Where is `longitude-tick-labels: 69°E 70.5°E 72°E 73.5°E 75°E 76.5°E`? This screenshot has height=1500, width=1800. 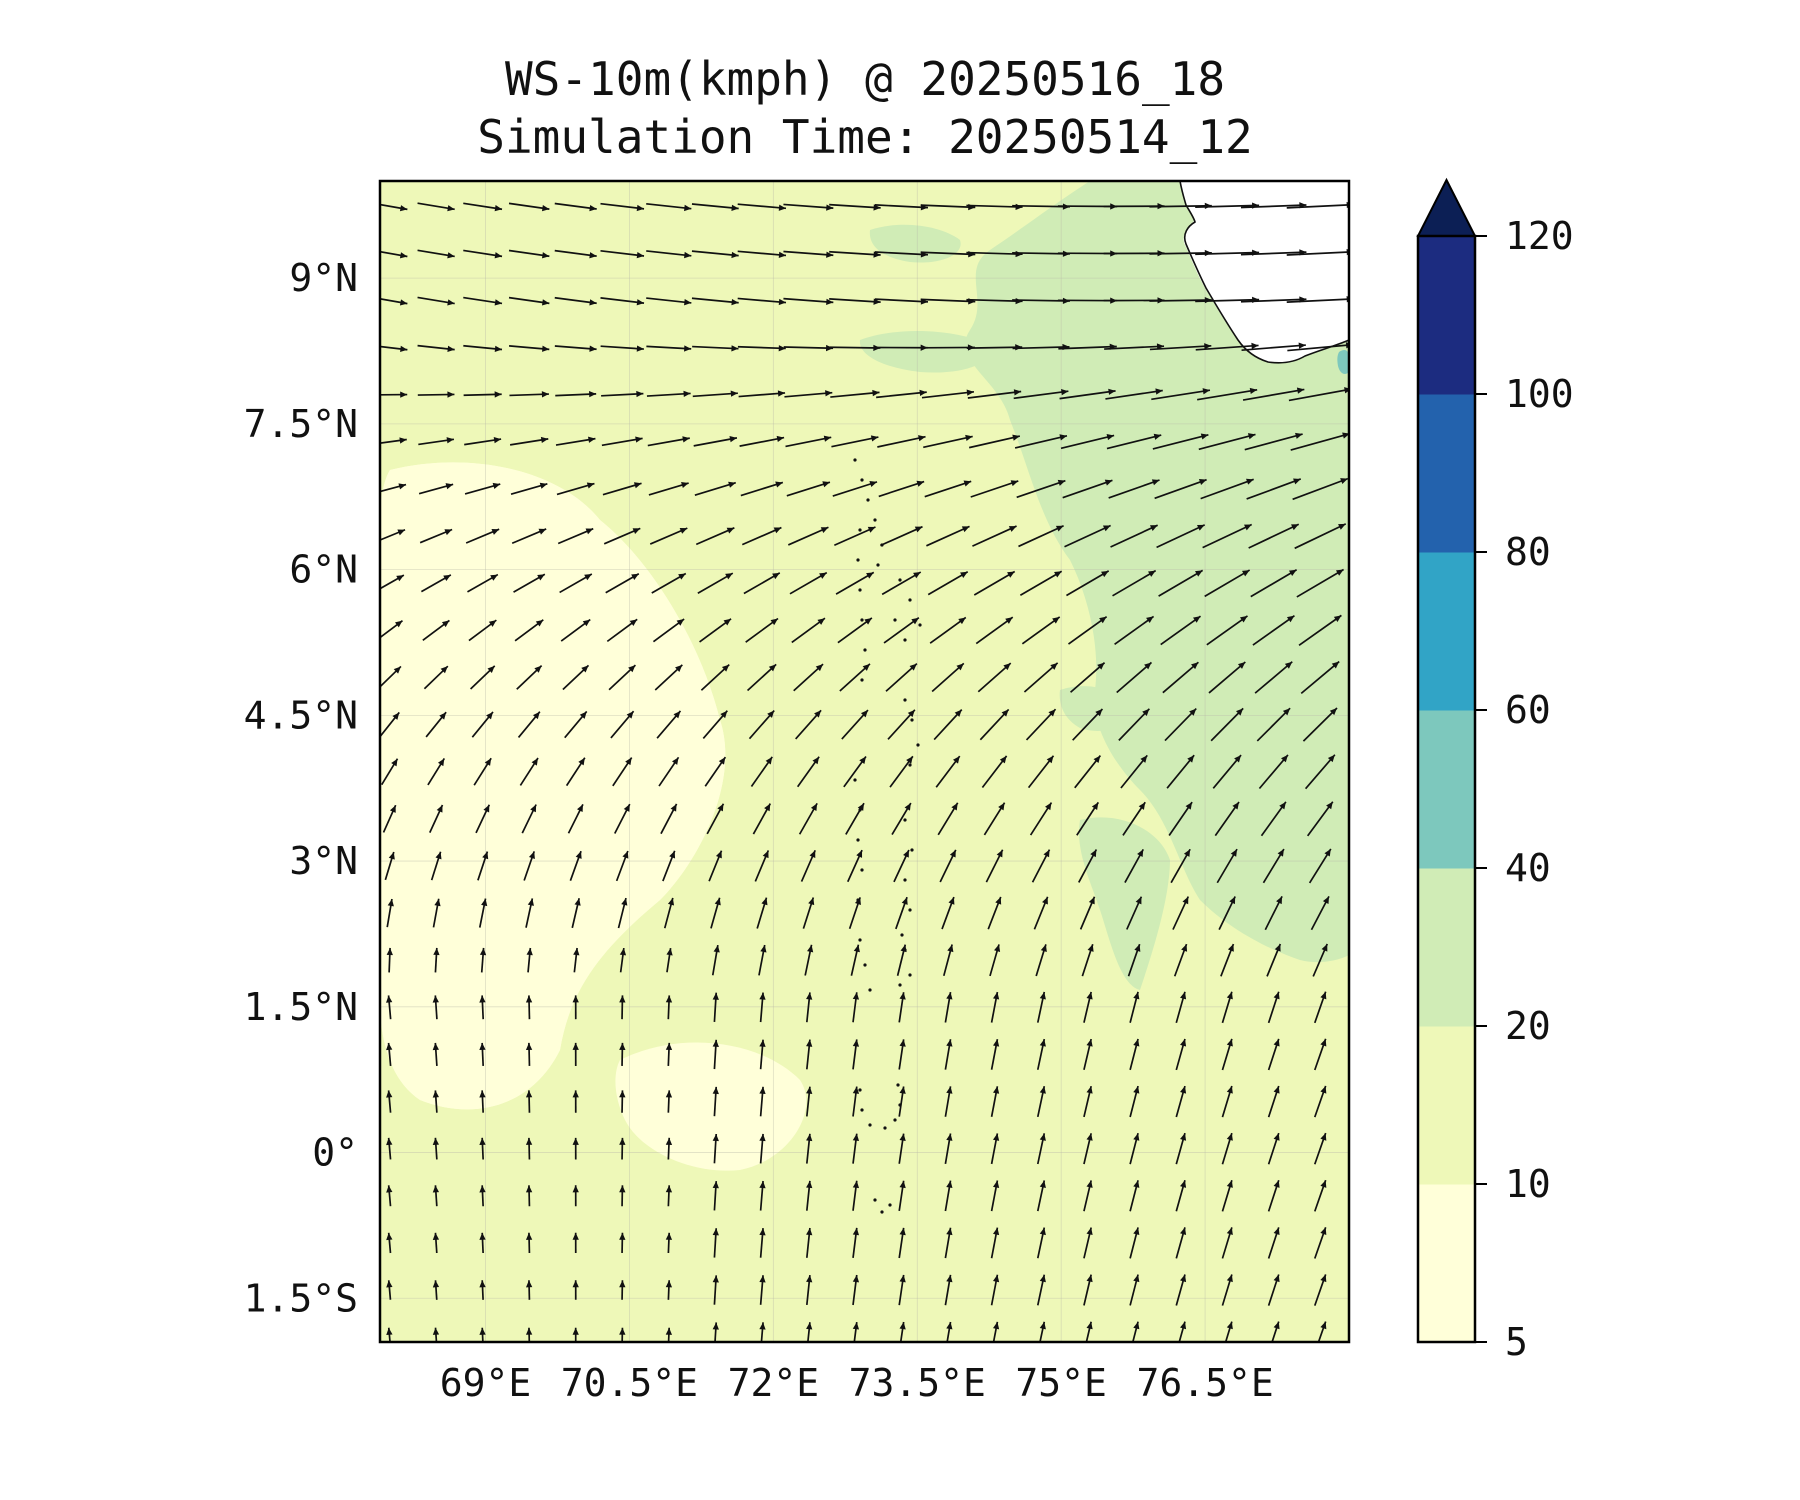
longitude-tick-labels: 69°E 70.5°E 72°E 73.5°E 75°E 76.5°E is located at coordinates (857, 1383).